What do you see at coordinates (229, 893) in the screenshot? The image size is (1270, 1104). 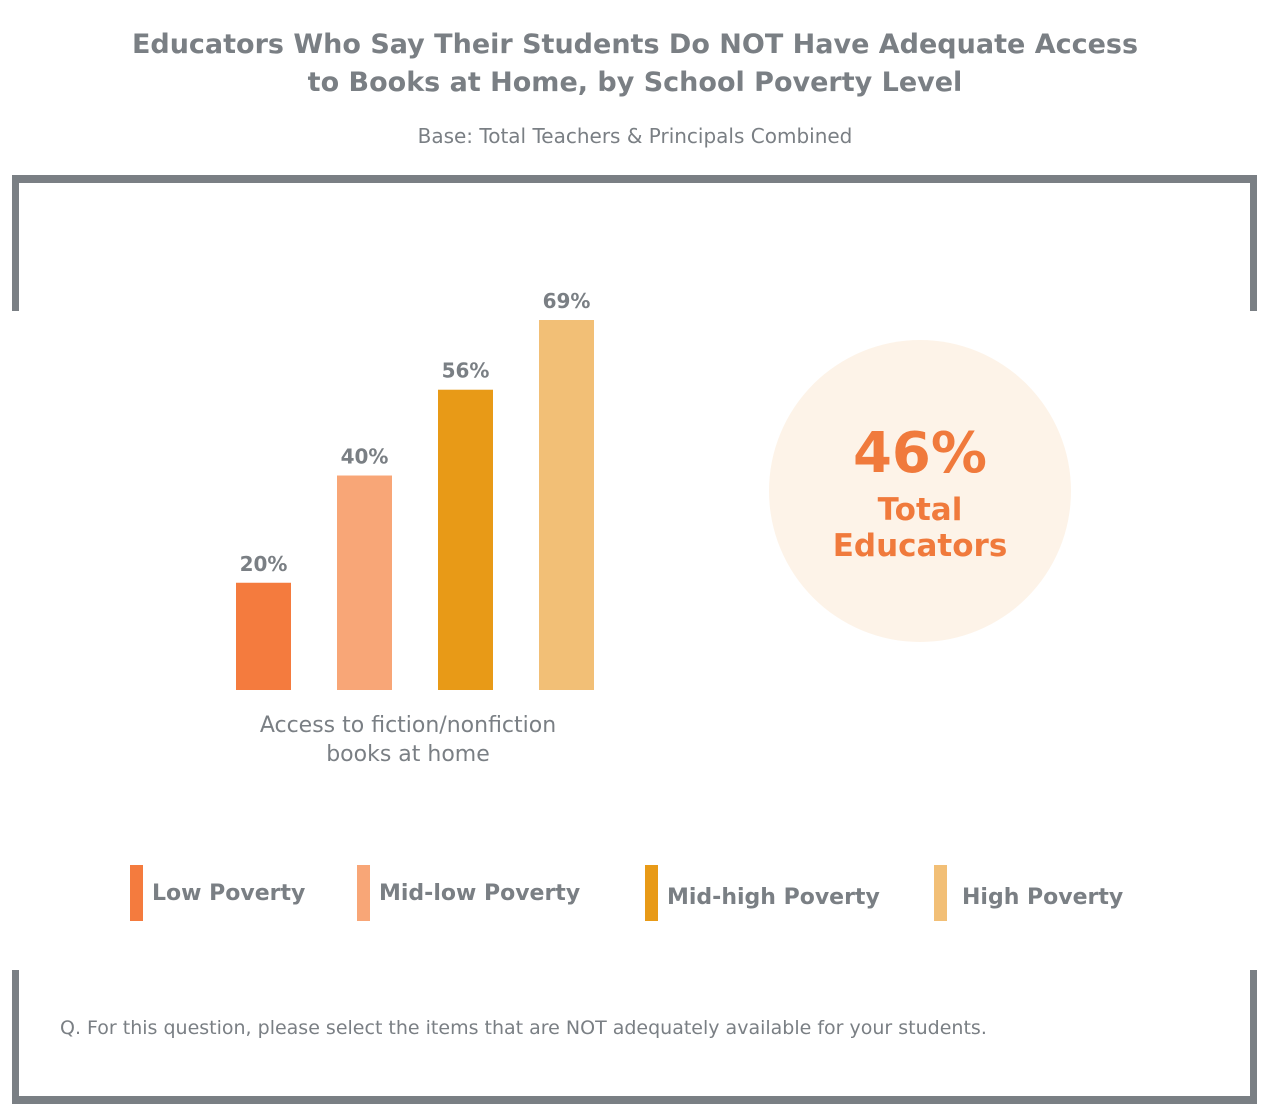 I see `legend-label-low-poverty: Low Poverty` at bounding box center [229, 893].